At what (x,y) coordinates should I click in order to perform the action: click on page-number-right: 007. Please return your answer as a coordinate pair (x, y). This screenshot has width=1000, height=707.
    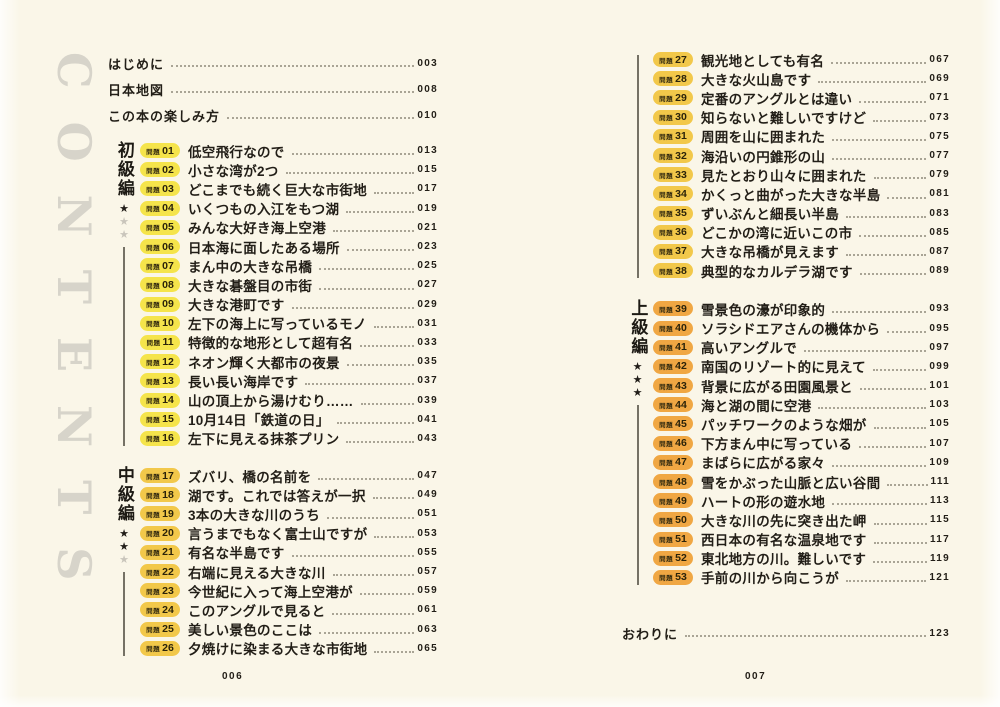
    Looking at the image, I should click on (756, 676).